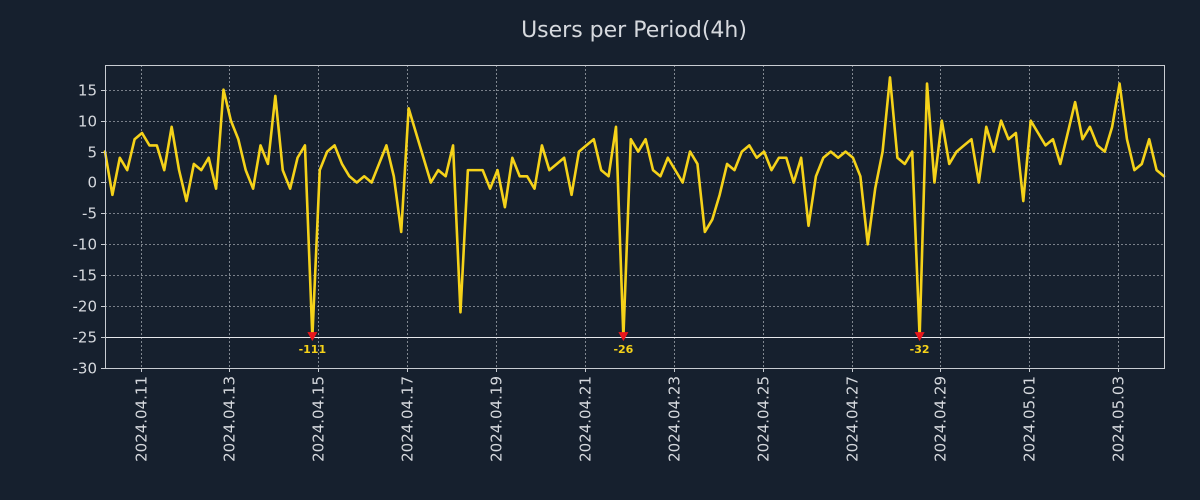 The image size is (1200, 500). What do you see at coordinates (941, 419) in the screenshot?
I see `x-tick-label: 2024.04.29` at bounding box center [941, 419].